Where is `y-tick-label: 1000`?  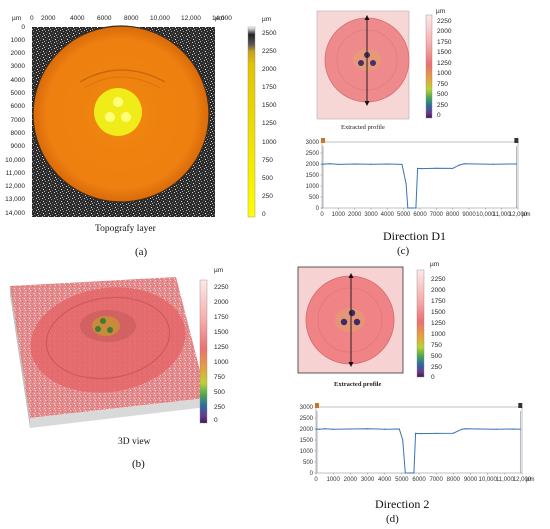
y-tick-label: 1000 is located at coordinates (313, 187).